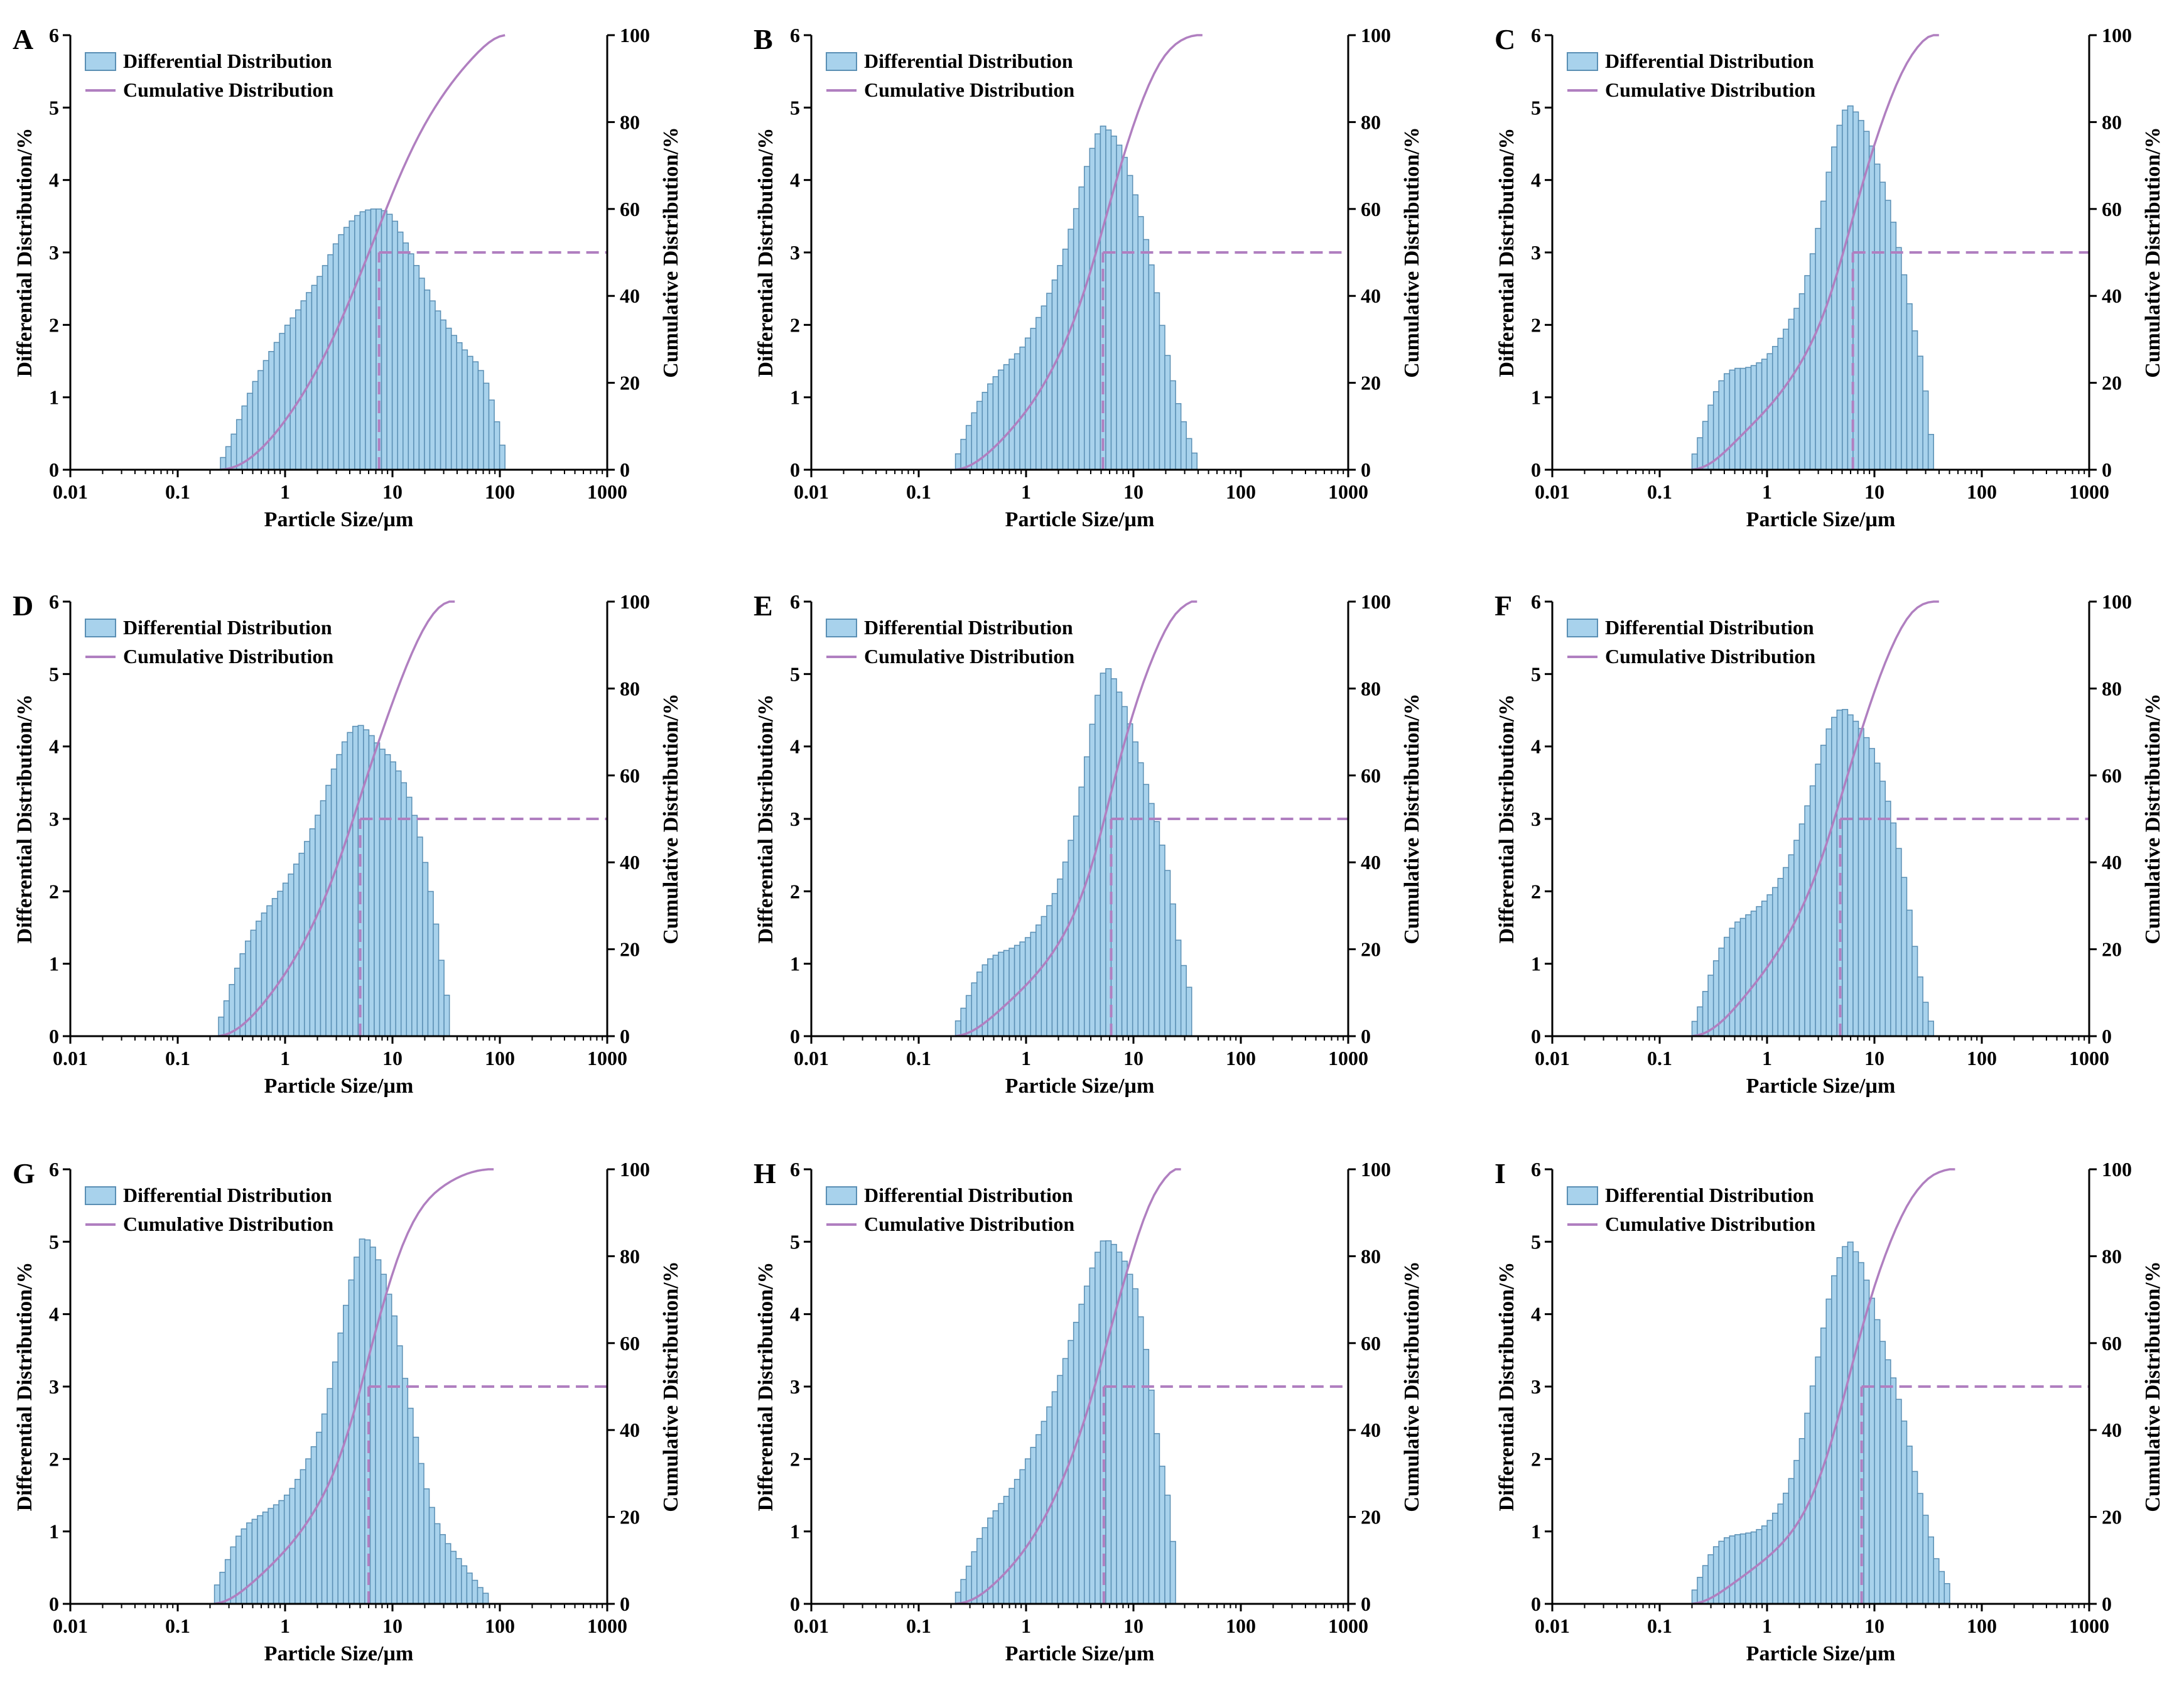  Describe the element at coordinates (1812, 287) in the screenshot. I see `differential-bars` at that location.